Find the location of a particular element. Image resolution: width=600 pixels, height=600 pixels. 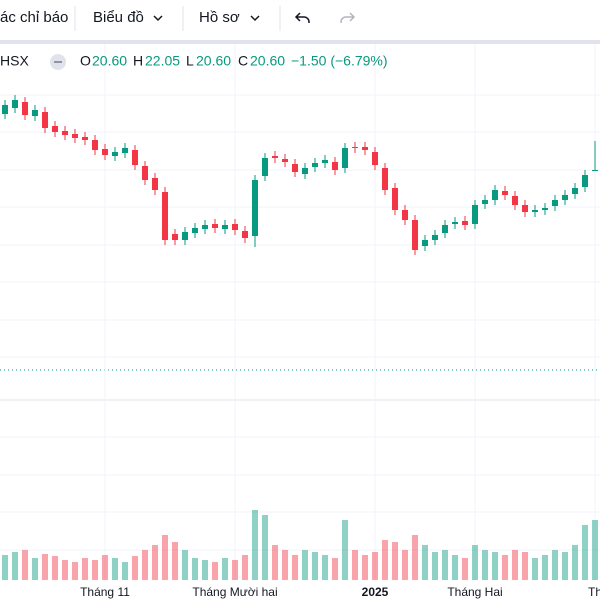

open-value: 20.60 is located at coordinates (109, 61).